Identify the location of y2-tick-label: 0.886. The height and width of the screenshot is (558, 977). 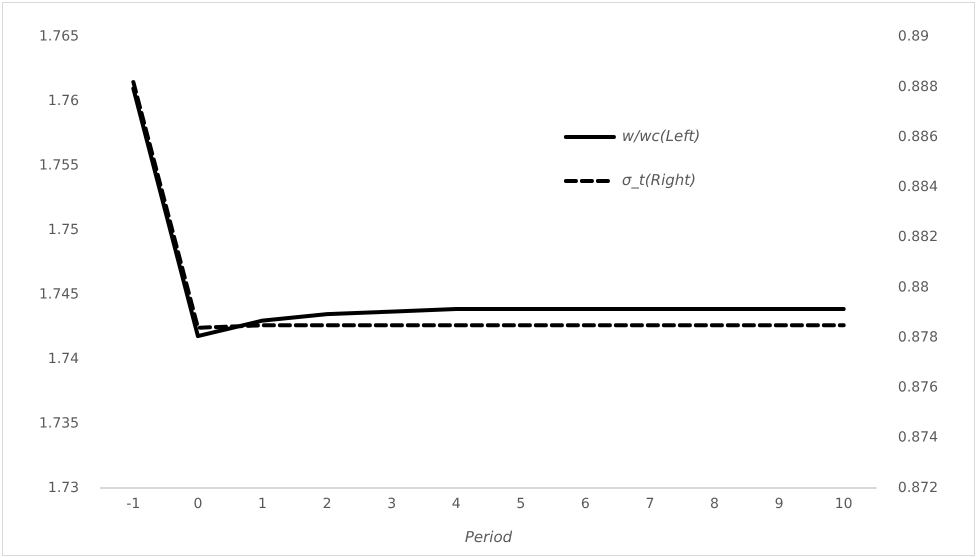
(918, 136).